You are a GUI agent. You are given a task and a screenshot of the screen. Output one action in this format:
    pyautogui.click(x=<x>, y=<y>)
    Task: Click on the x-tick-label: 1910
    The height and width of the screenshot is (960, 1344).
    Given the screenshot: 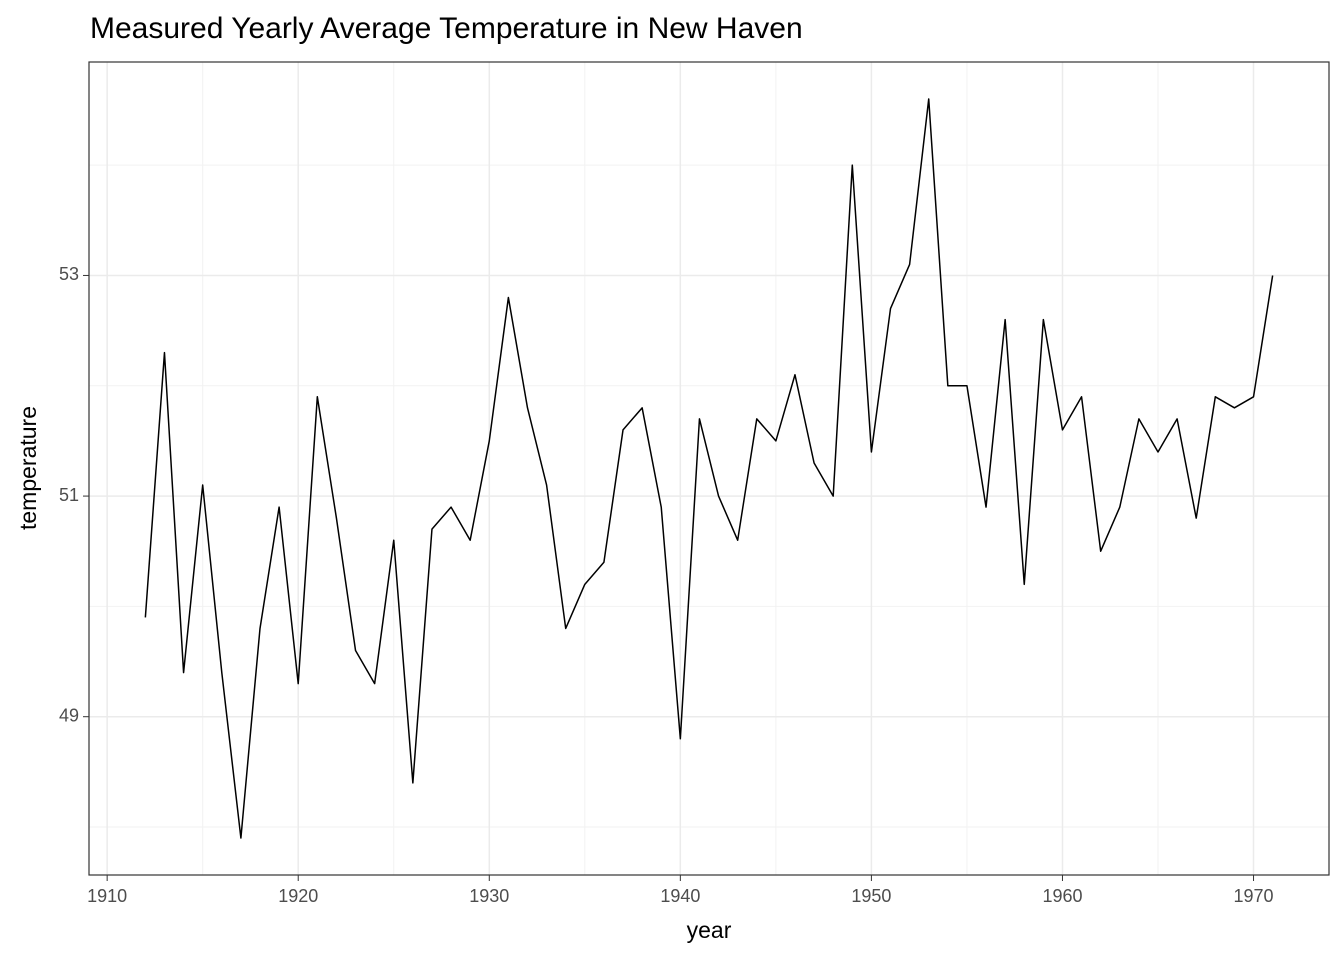 What is the action you would take?
    pyautogui.click(x=107, y=896)
    